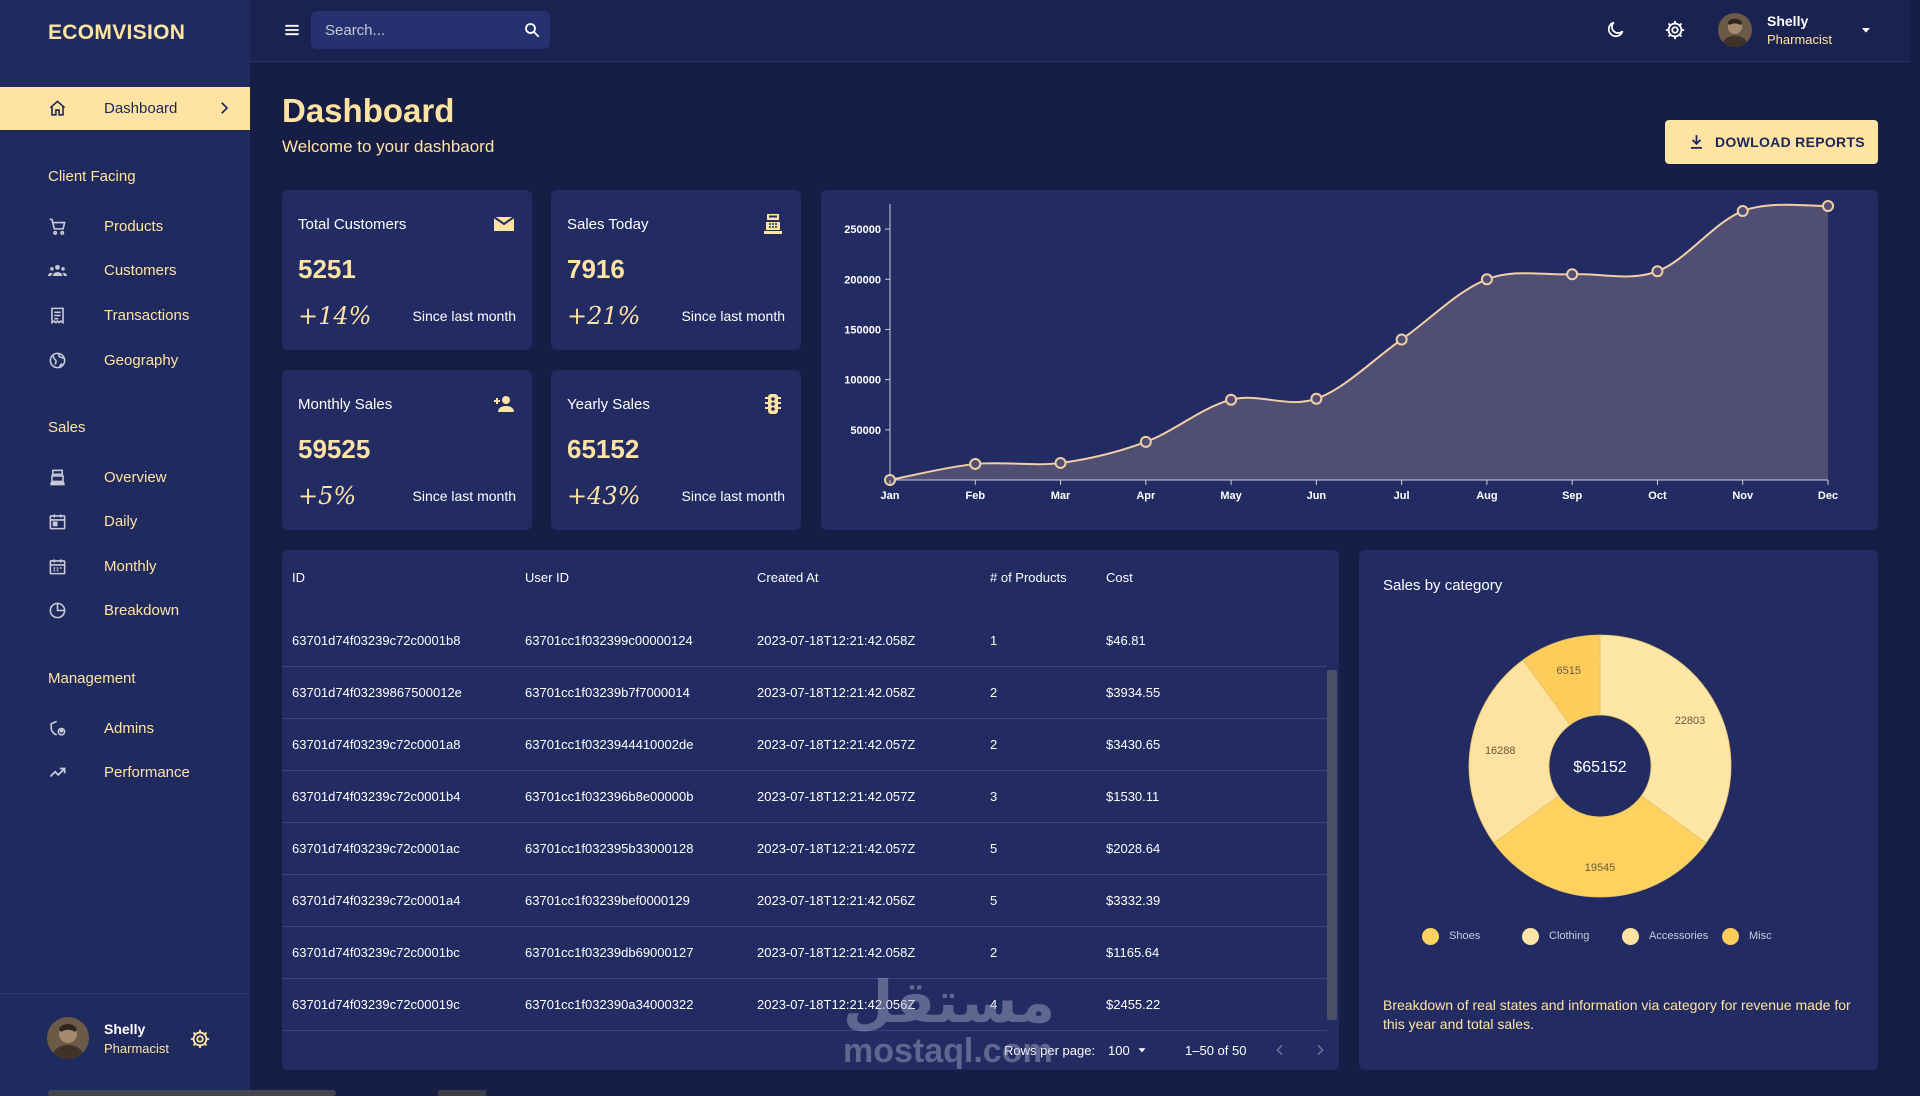  What do you see at coordinates (1760, 936) in the screenshot?
I see `legend-label: Misc` at bounding box center [1760, 936].